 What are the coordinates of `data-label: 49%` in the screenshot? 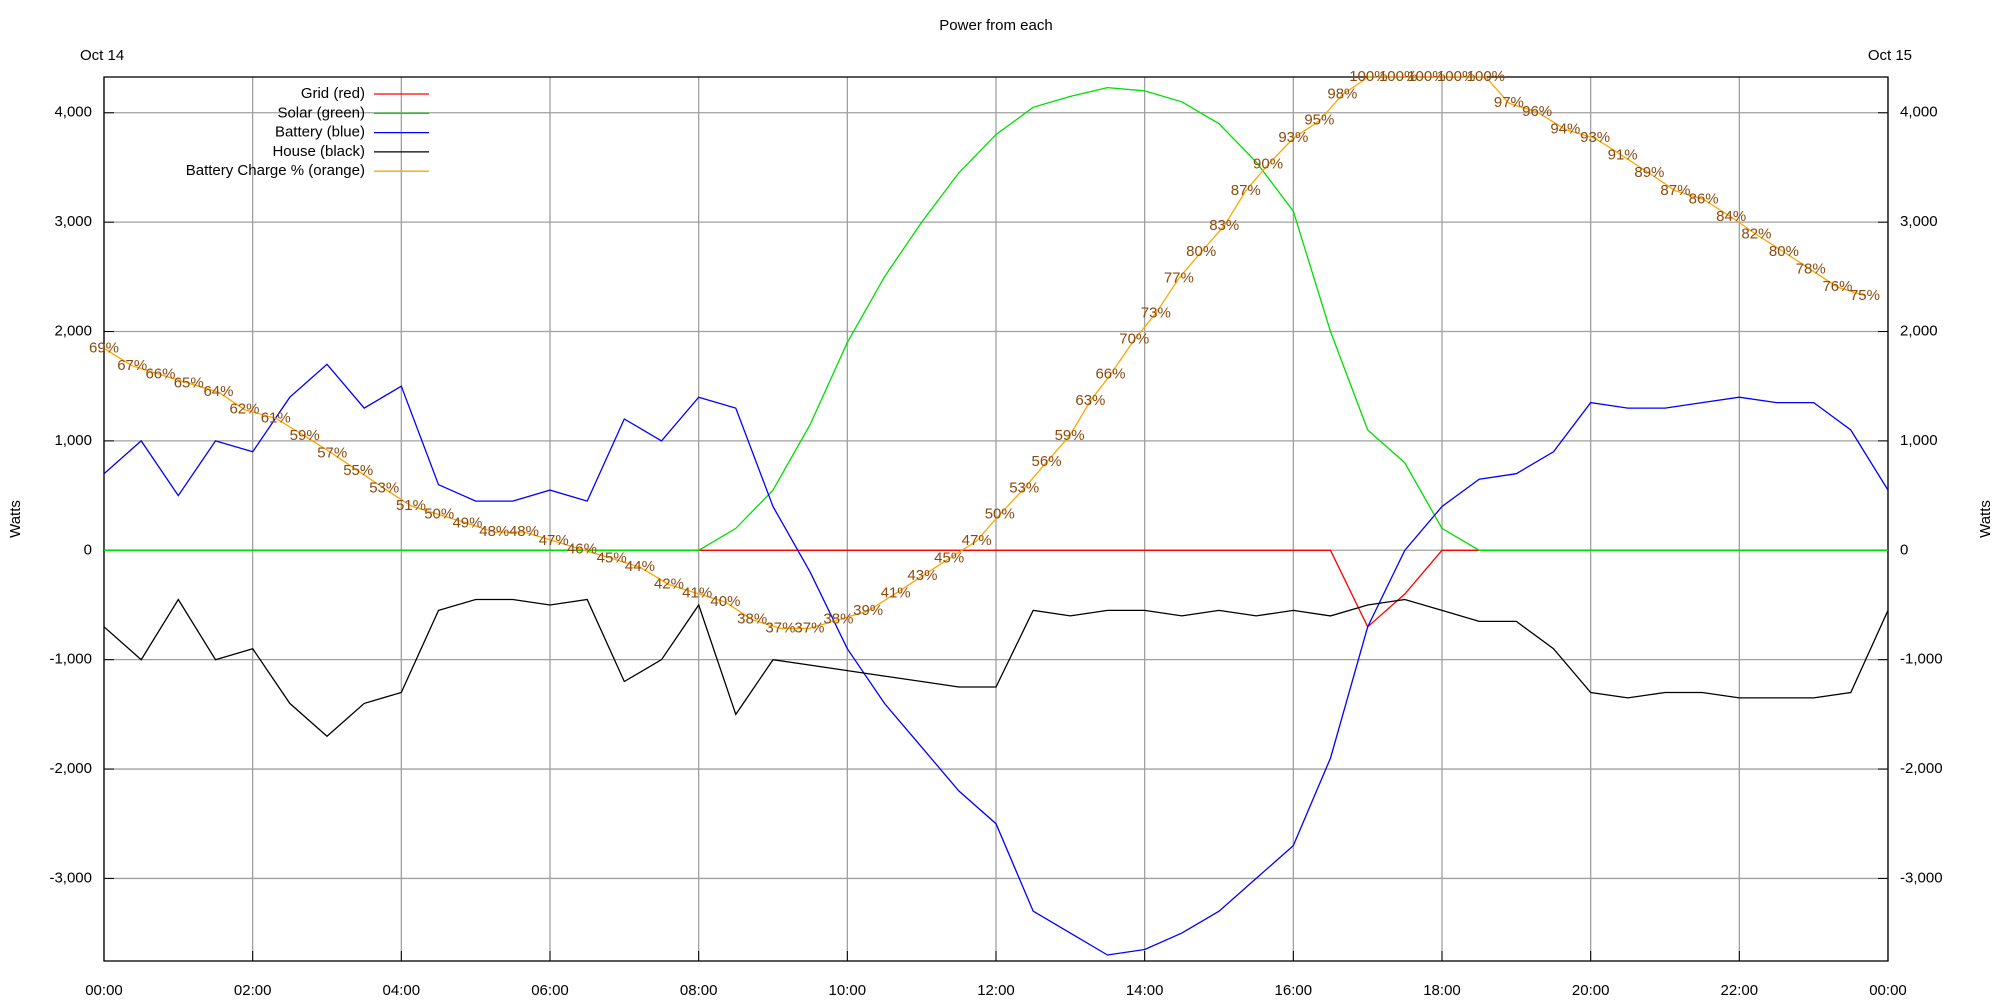 It's located at (467, 522).